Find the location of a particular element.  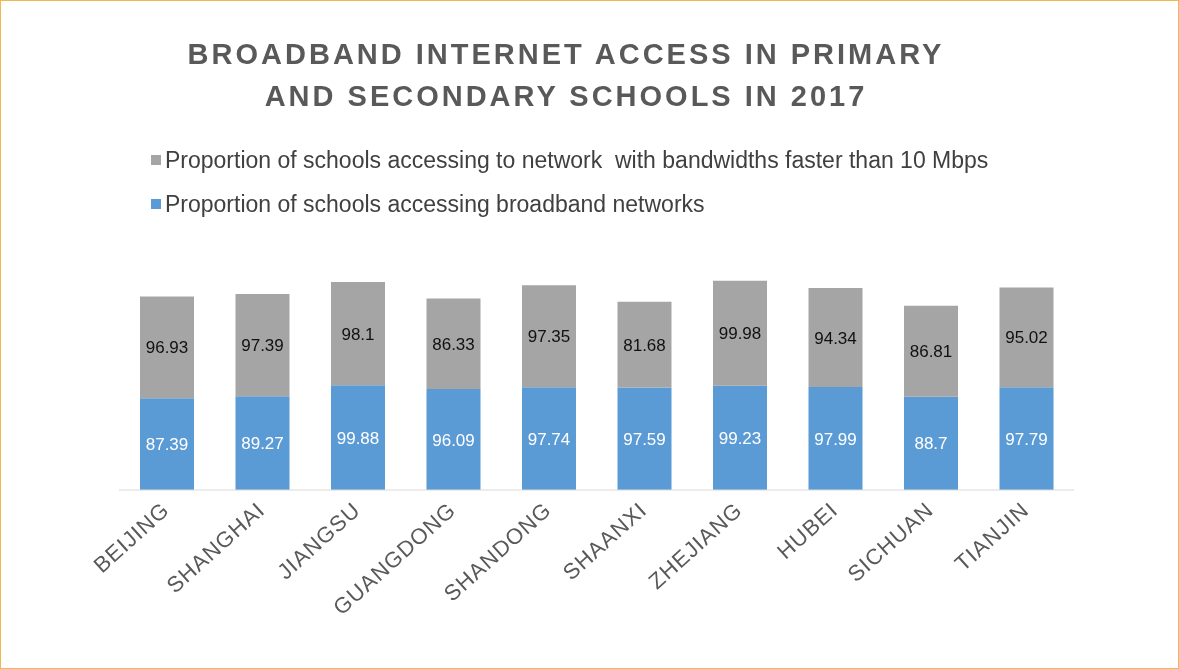

data-label: 97.39 is located at coordinates (262, 346).